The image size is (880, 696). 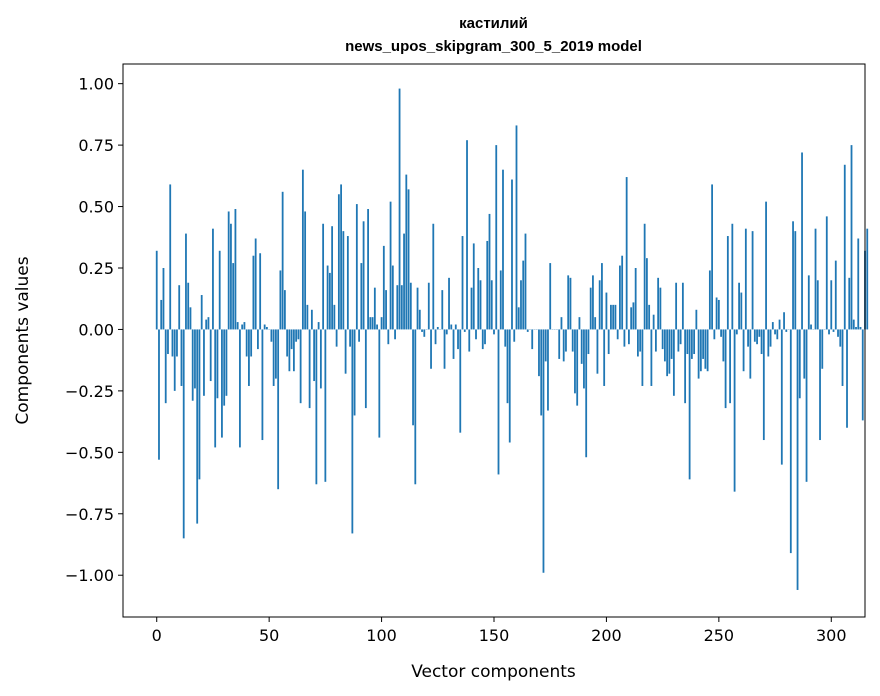 I want to click on x-axis: 0 50 100 150 200 250 300, so click(x=499, y=631).